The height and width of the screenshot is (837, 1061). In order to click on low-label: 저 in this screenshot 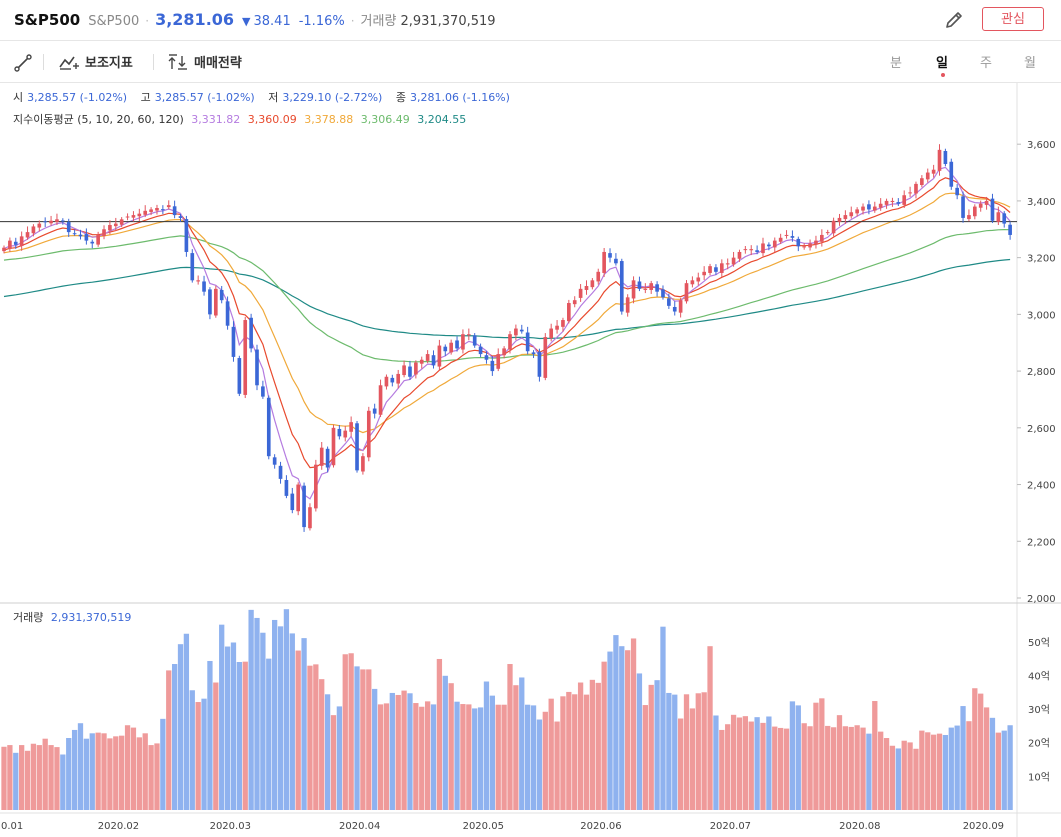, I will do `click(273, 97)`.